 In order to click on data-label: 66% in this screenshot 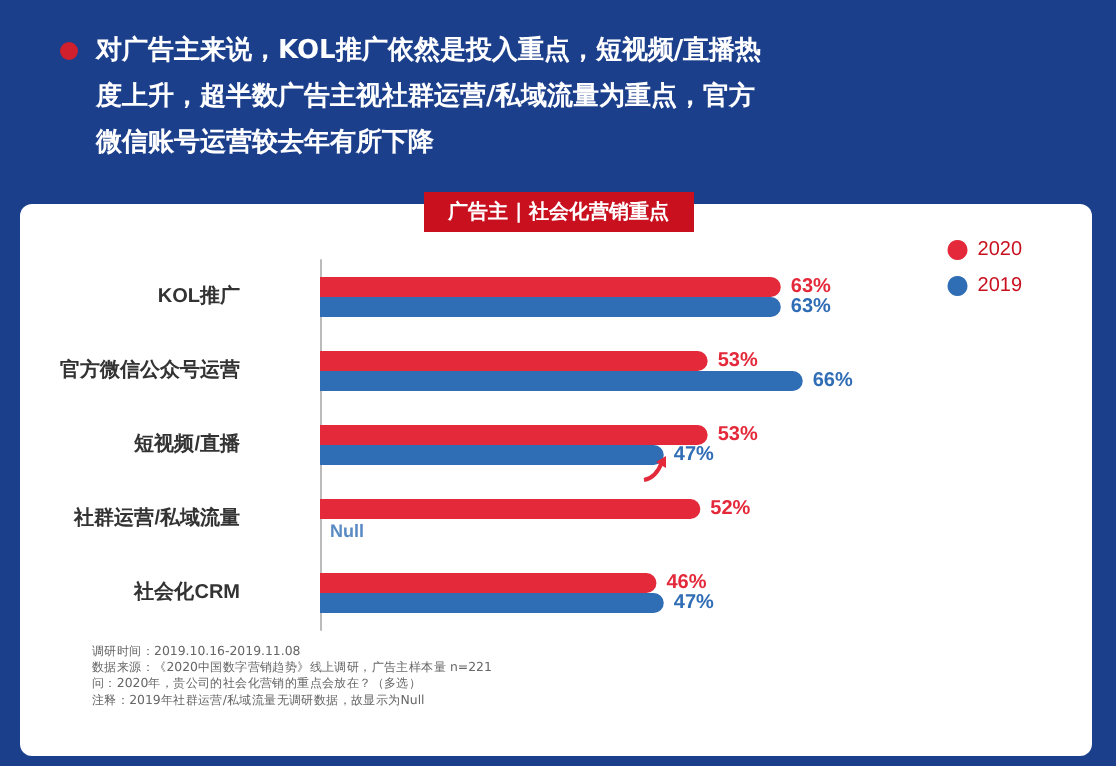, I will do `click(832, 381)`.